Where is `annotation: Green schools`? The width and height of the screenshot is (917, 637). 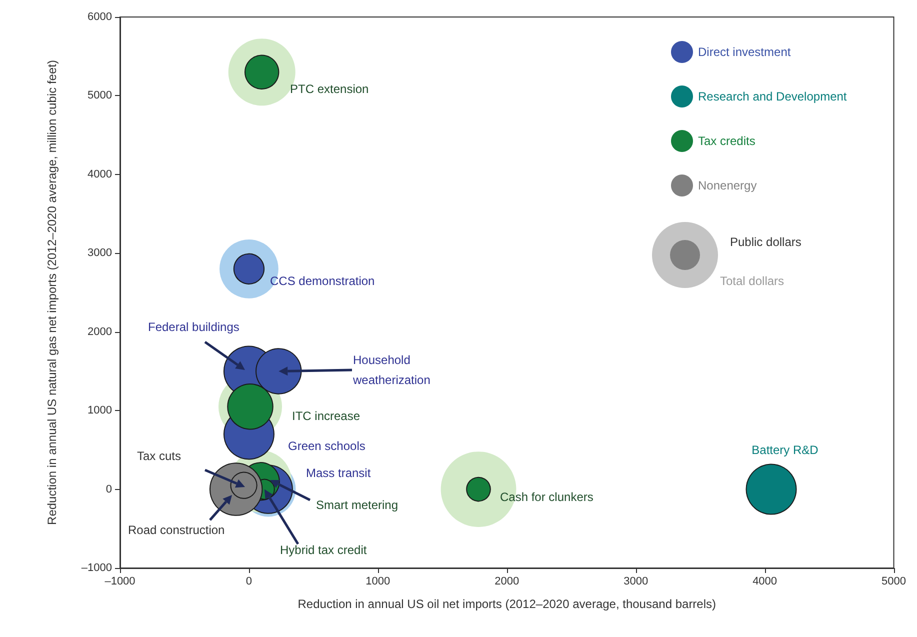
annotation: Green schools is located at coordinates (327, 446).